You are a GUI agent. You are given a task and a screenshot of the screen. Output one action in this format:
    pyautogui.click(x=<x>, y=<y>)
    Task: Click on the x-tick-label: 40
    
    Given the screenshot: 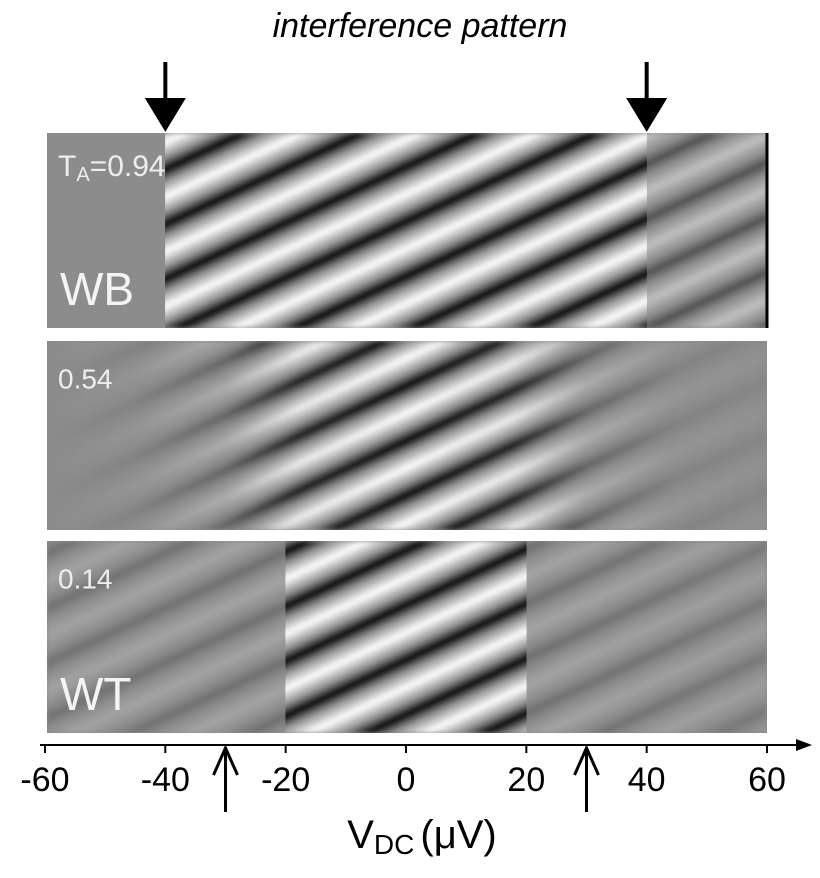 What is the action you would take?
    pyautogui.click(x=647, y=780)
    